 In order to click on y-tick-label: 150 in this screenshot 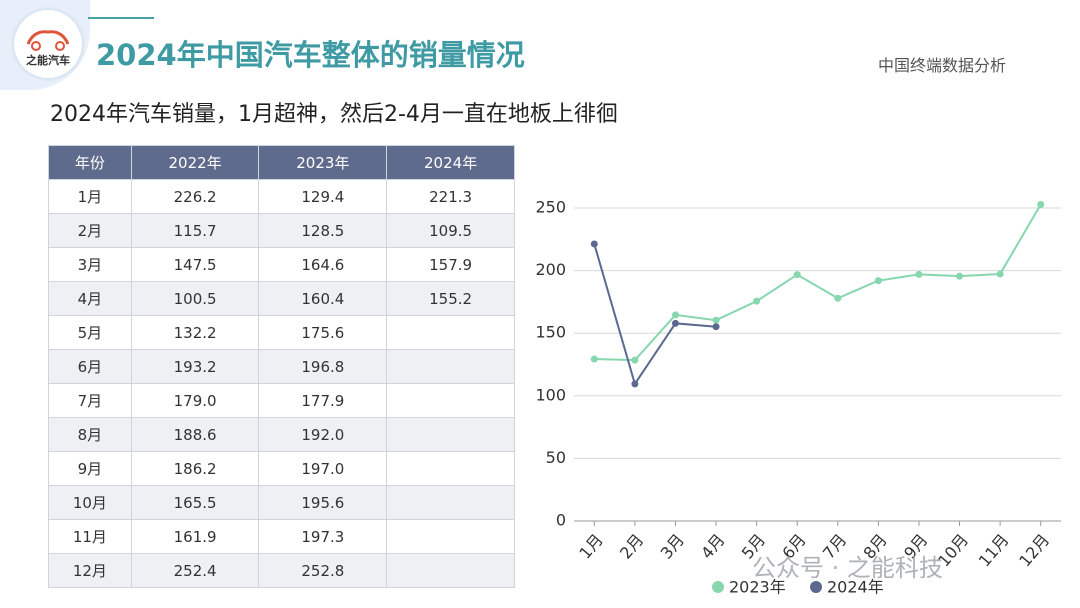, I will do `click(550, 332)`.